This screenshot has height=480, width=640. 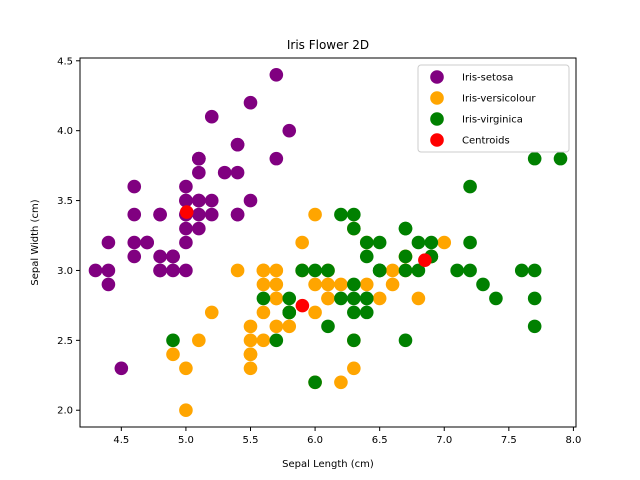 I want to click on x-tick-label: 5.0, so click(x=186, y=440).